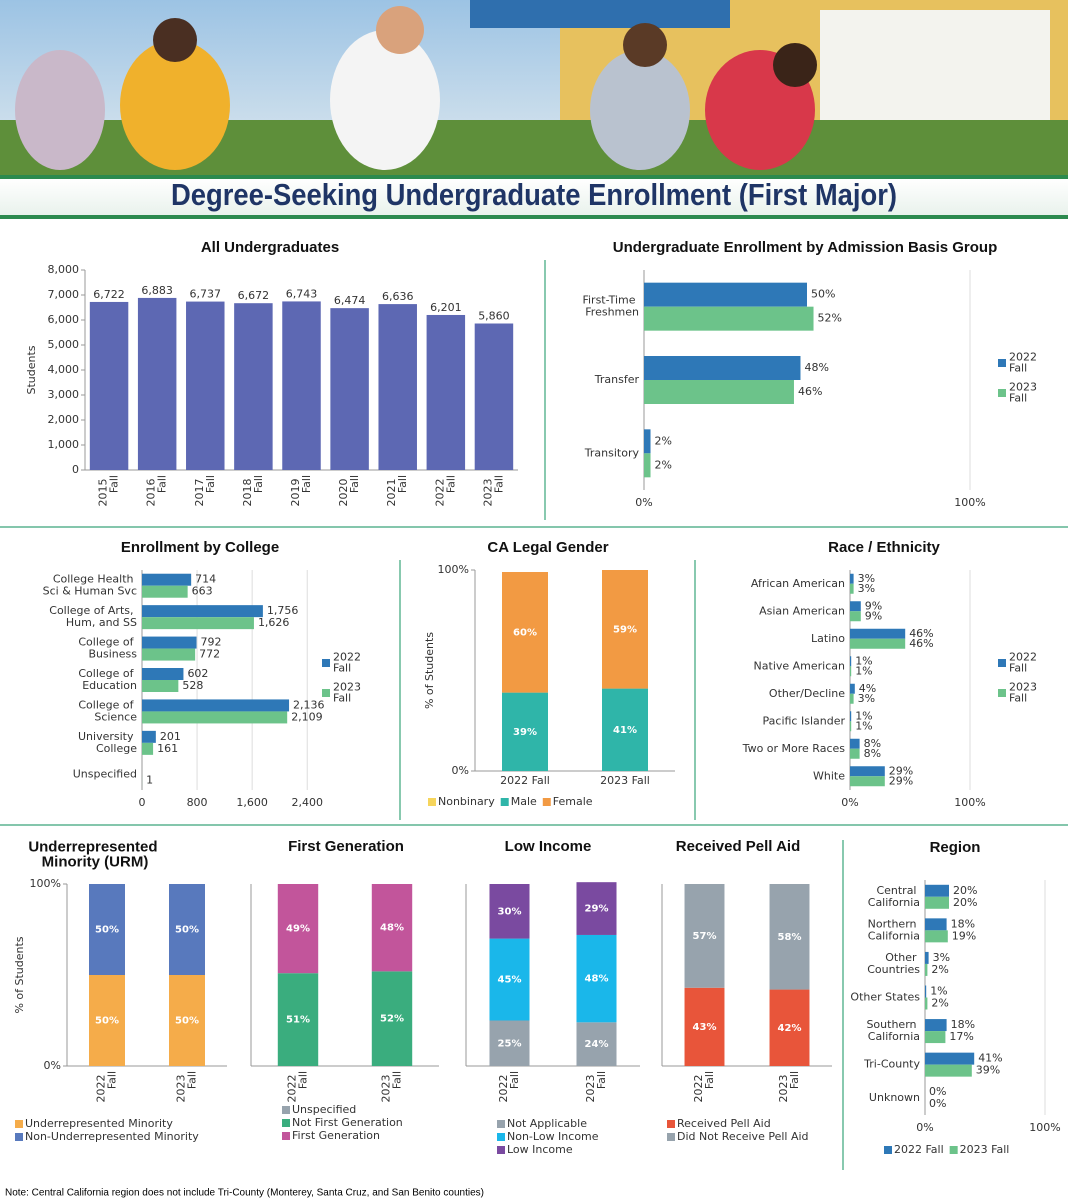  Describe the element at coordinates (963, 923) in the screenshot. I see `value-label: 18%` at that location.